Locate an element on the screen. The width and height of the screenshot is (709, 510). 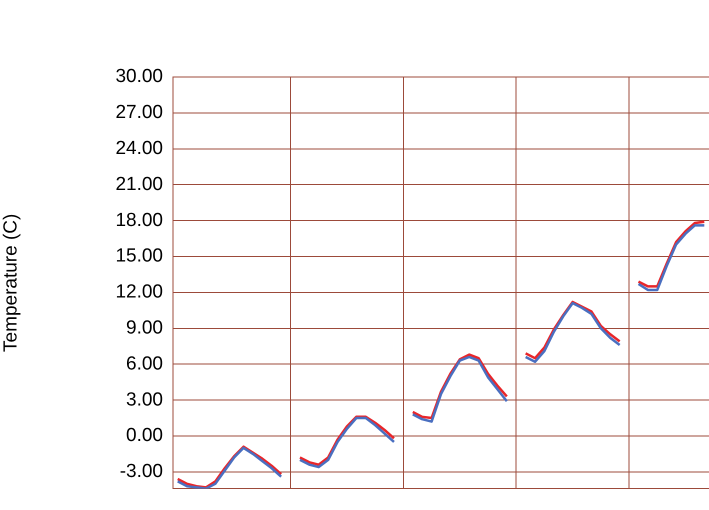
y-tick-label: 6.00 is located at coordinates (144, 363).